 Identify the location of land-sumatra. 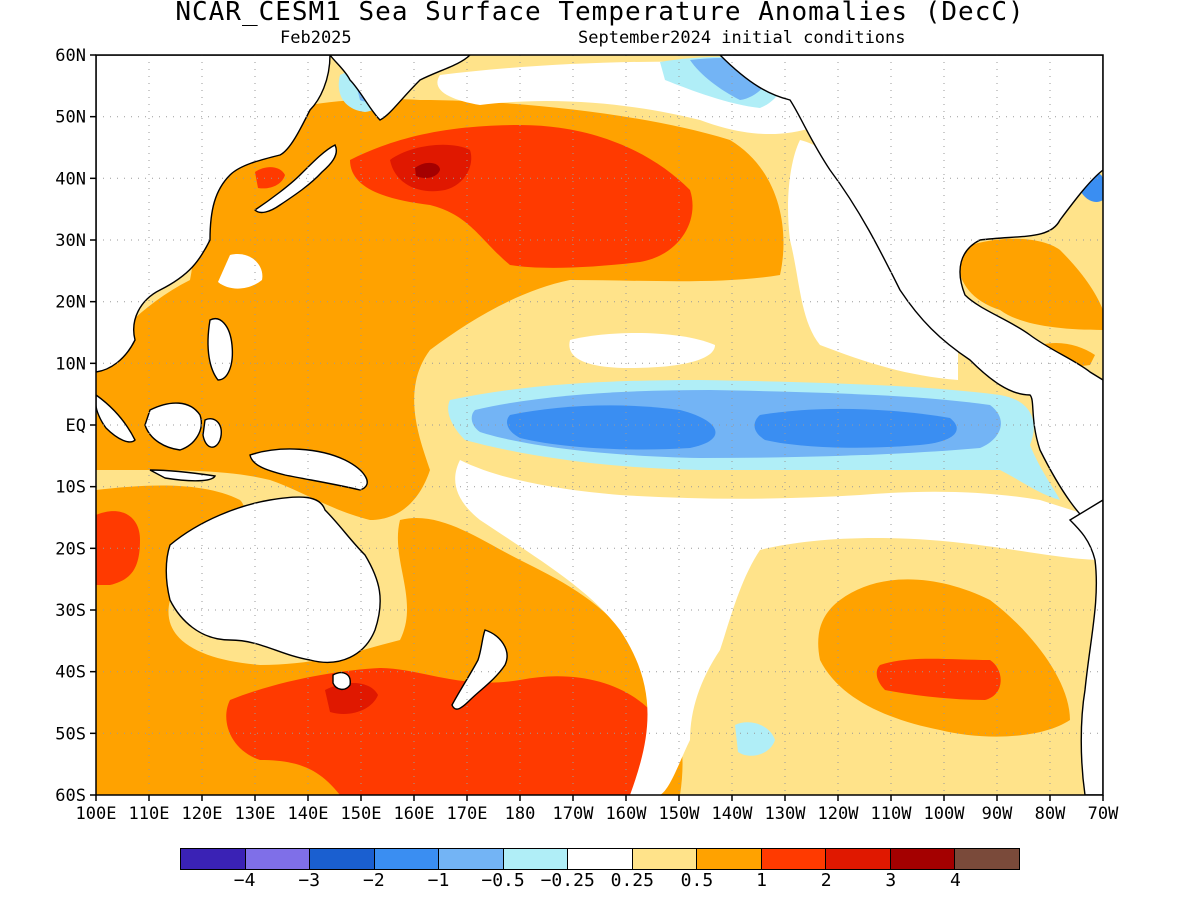
(116, 418).